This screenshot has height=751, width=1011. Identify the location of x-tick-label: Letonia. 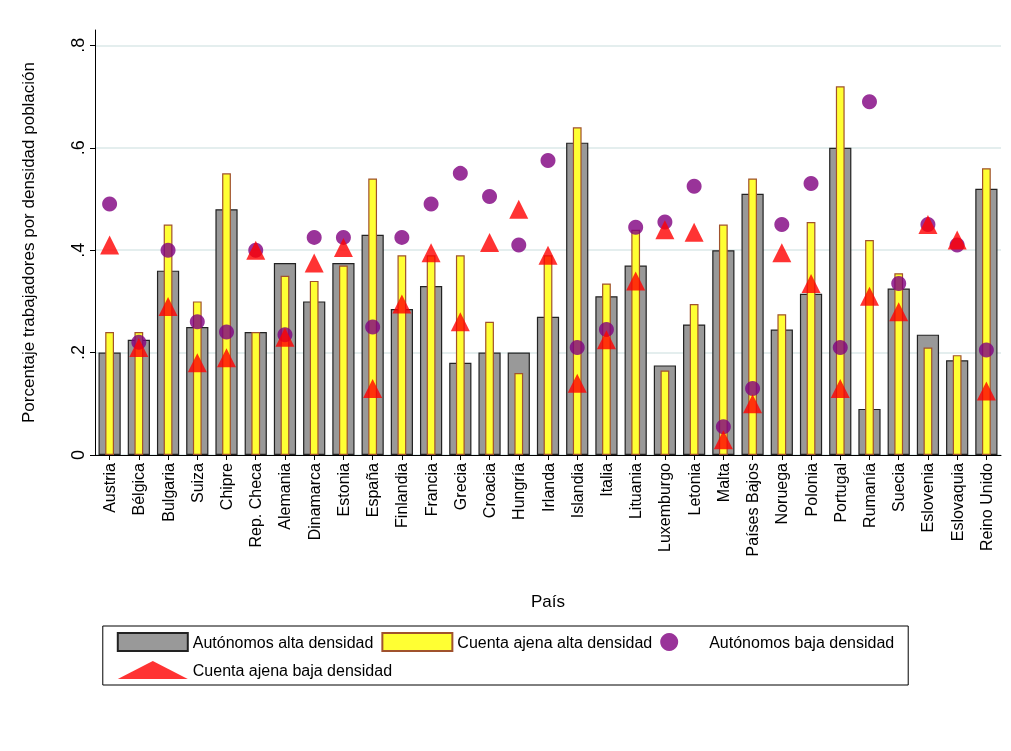
(694, 489).